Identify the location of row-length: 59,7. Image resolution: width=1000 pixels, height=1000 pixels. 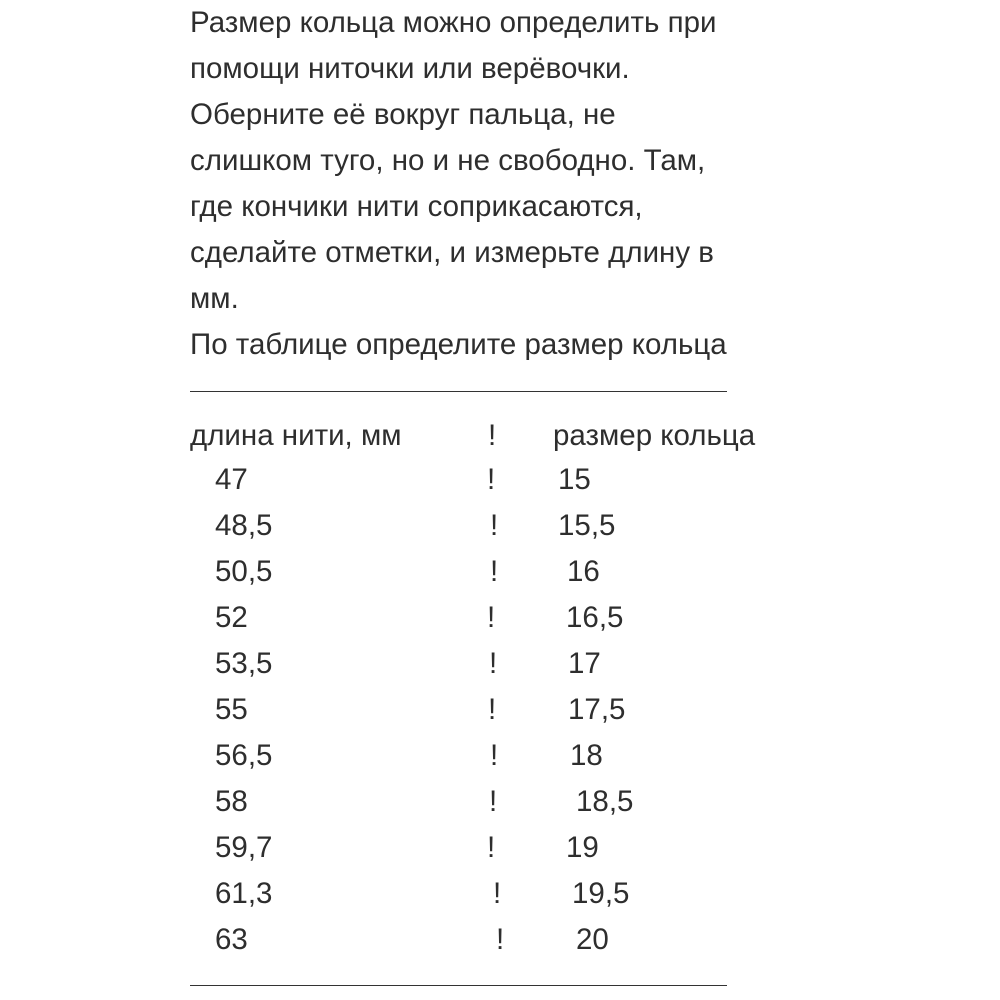
(244, 847).